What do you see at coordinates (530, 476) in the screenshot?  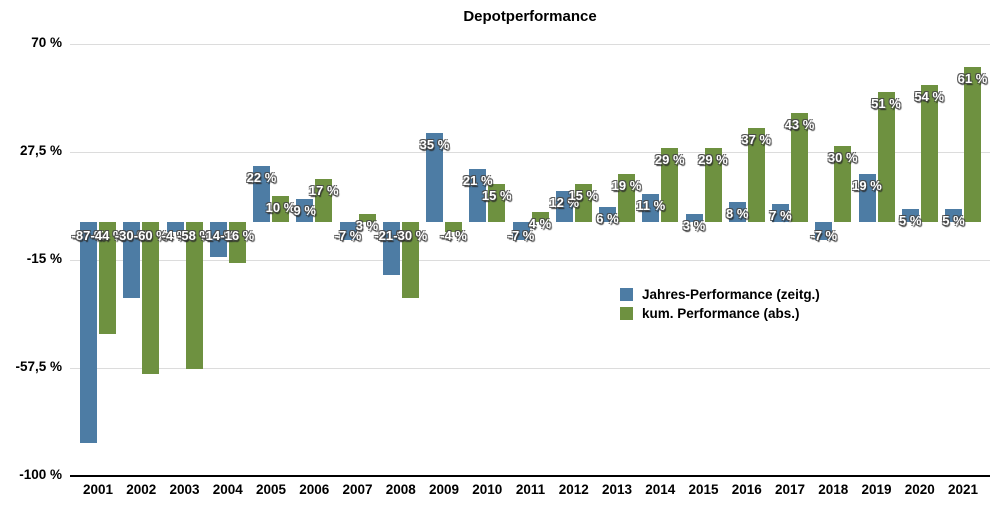 I see `x-axis-line` at bounding box center [530, 476].